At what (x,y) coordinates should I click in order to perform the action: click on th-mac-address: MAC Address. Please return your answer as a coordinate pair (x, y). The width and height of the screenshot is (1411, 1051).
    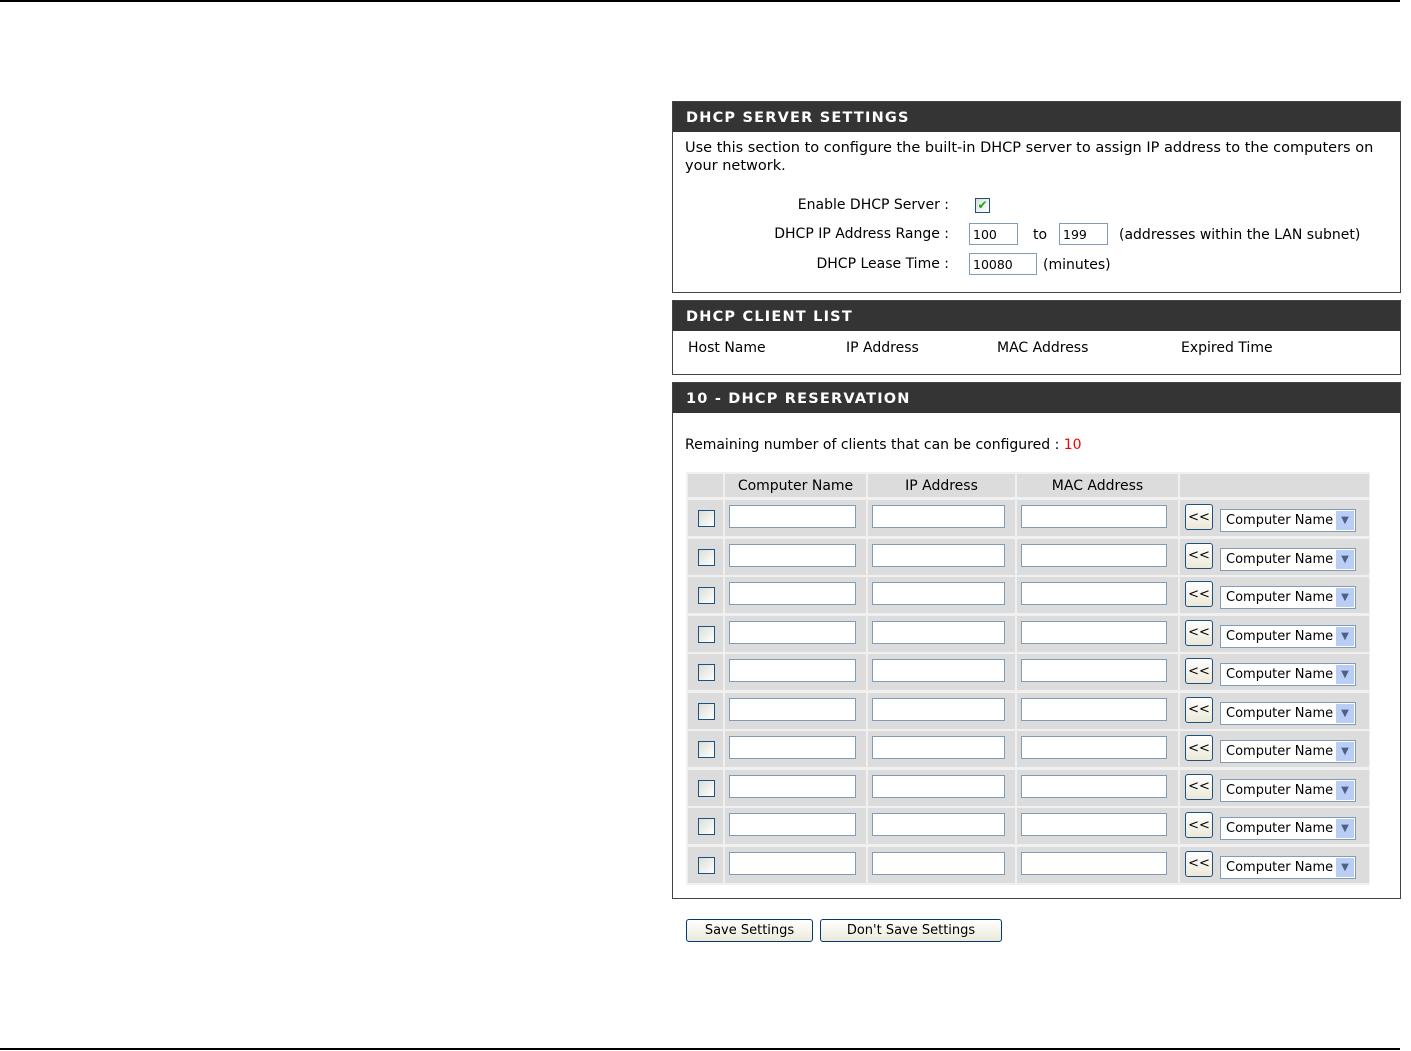
    Looking at the image, I should click on (1097, 485).